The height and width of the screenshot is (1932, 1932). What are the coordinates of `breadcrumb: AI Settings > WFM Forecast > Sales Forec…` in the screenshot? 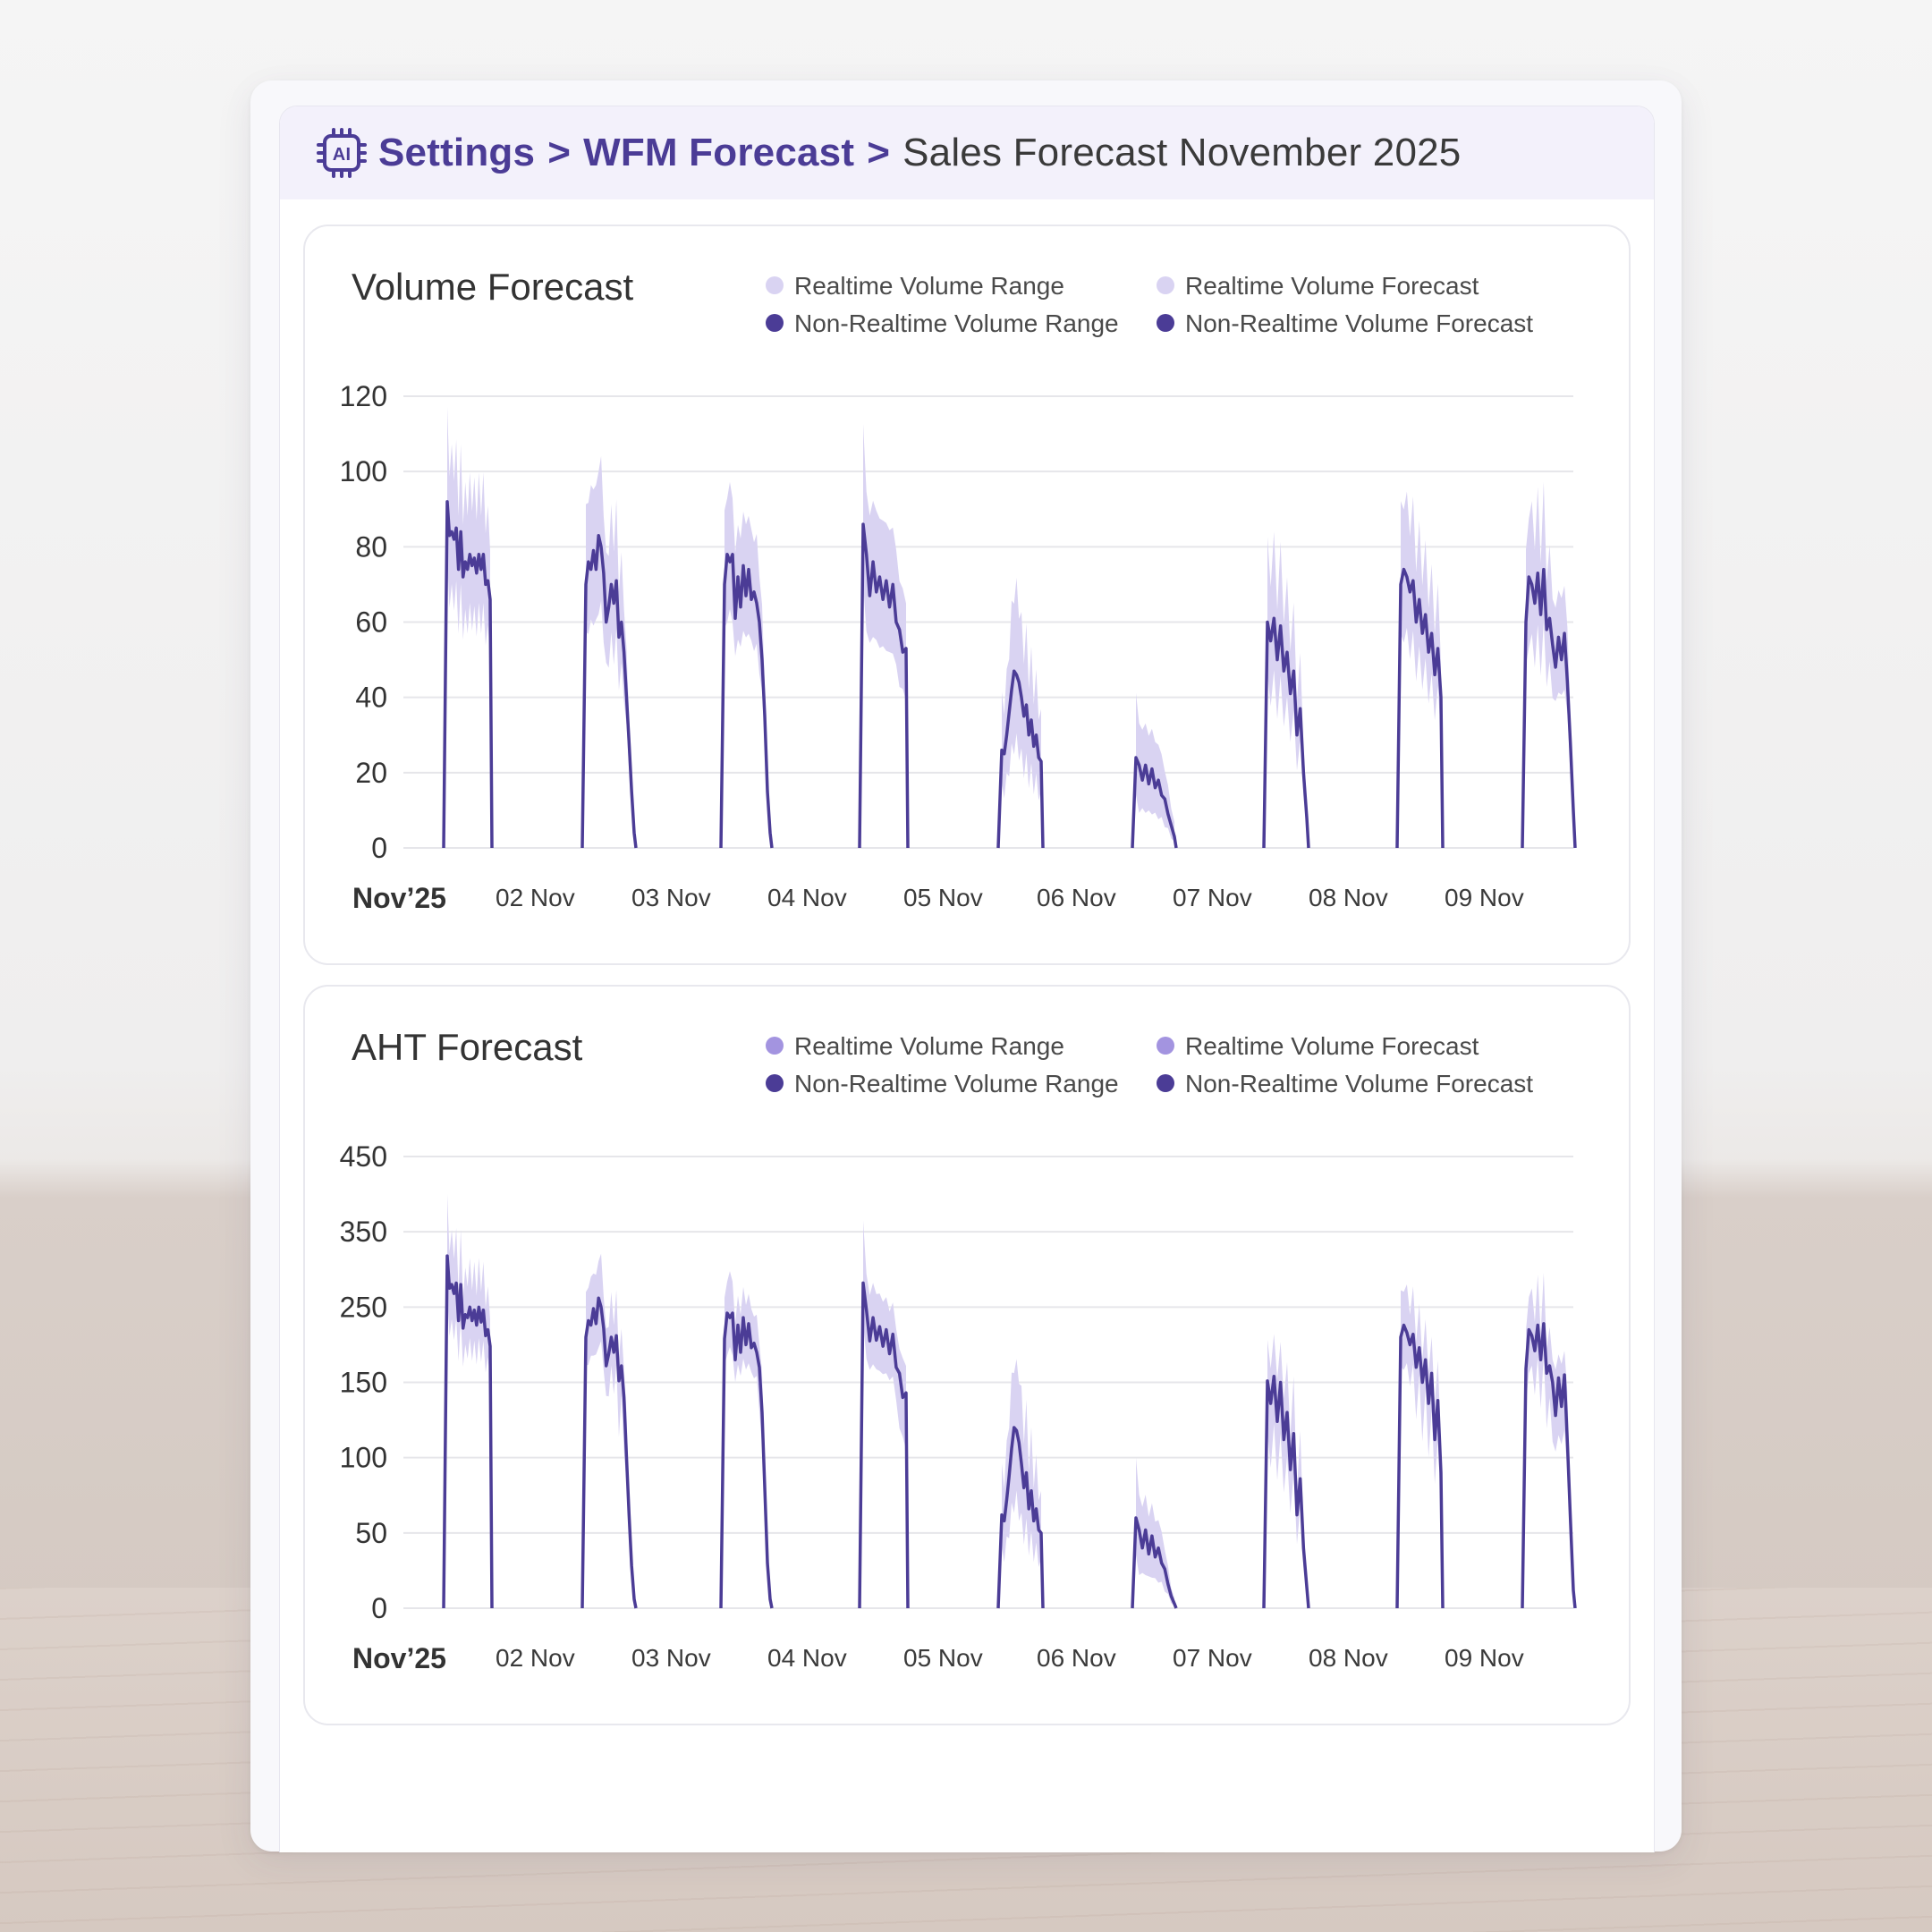 It's located at (967, 152).